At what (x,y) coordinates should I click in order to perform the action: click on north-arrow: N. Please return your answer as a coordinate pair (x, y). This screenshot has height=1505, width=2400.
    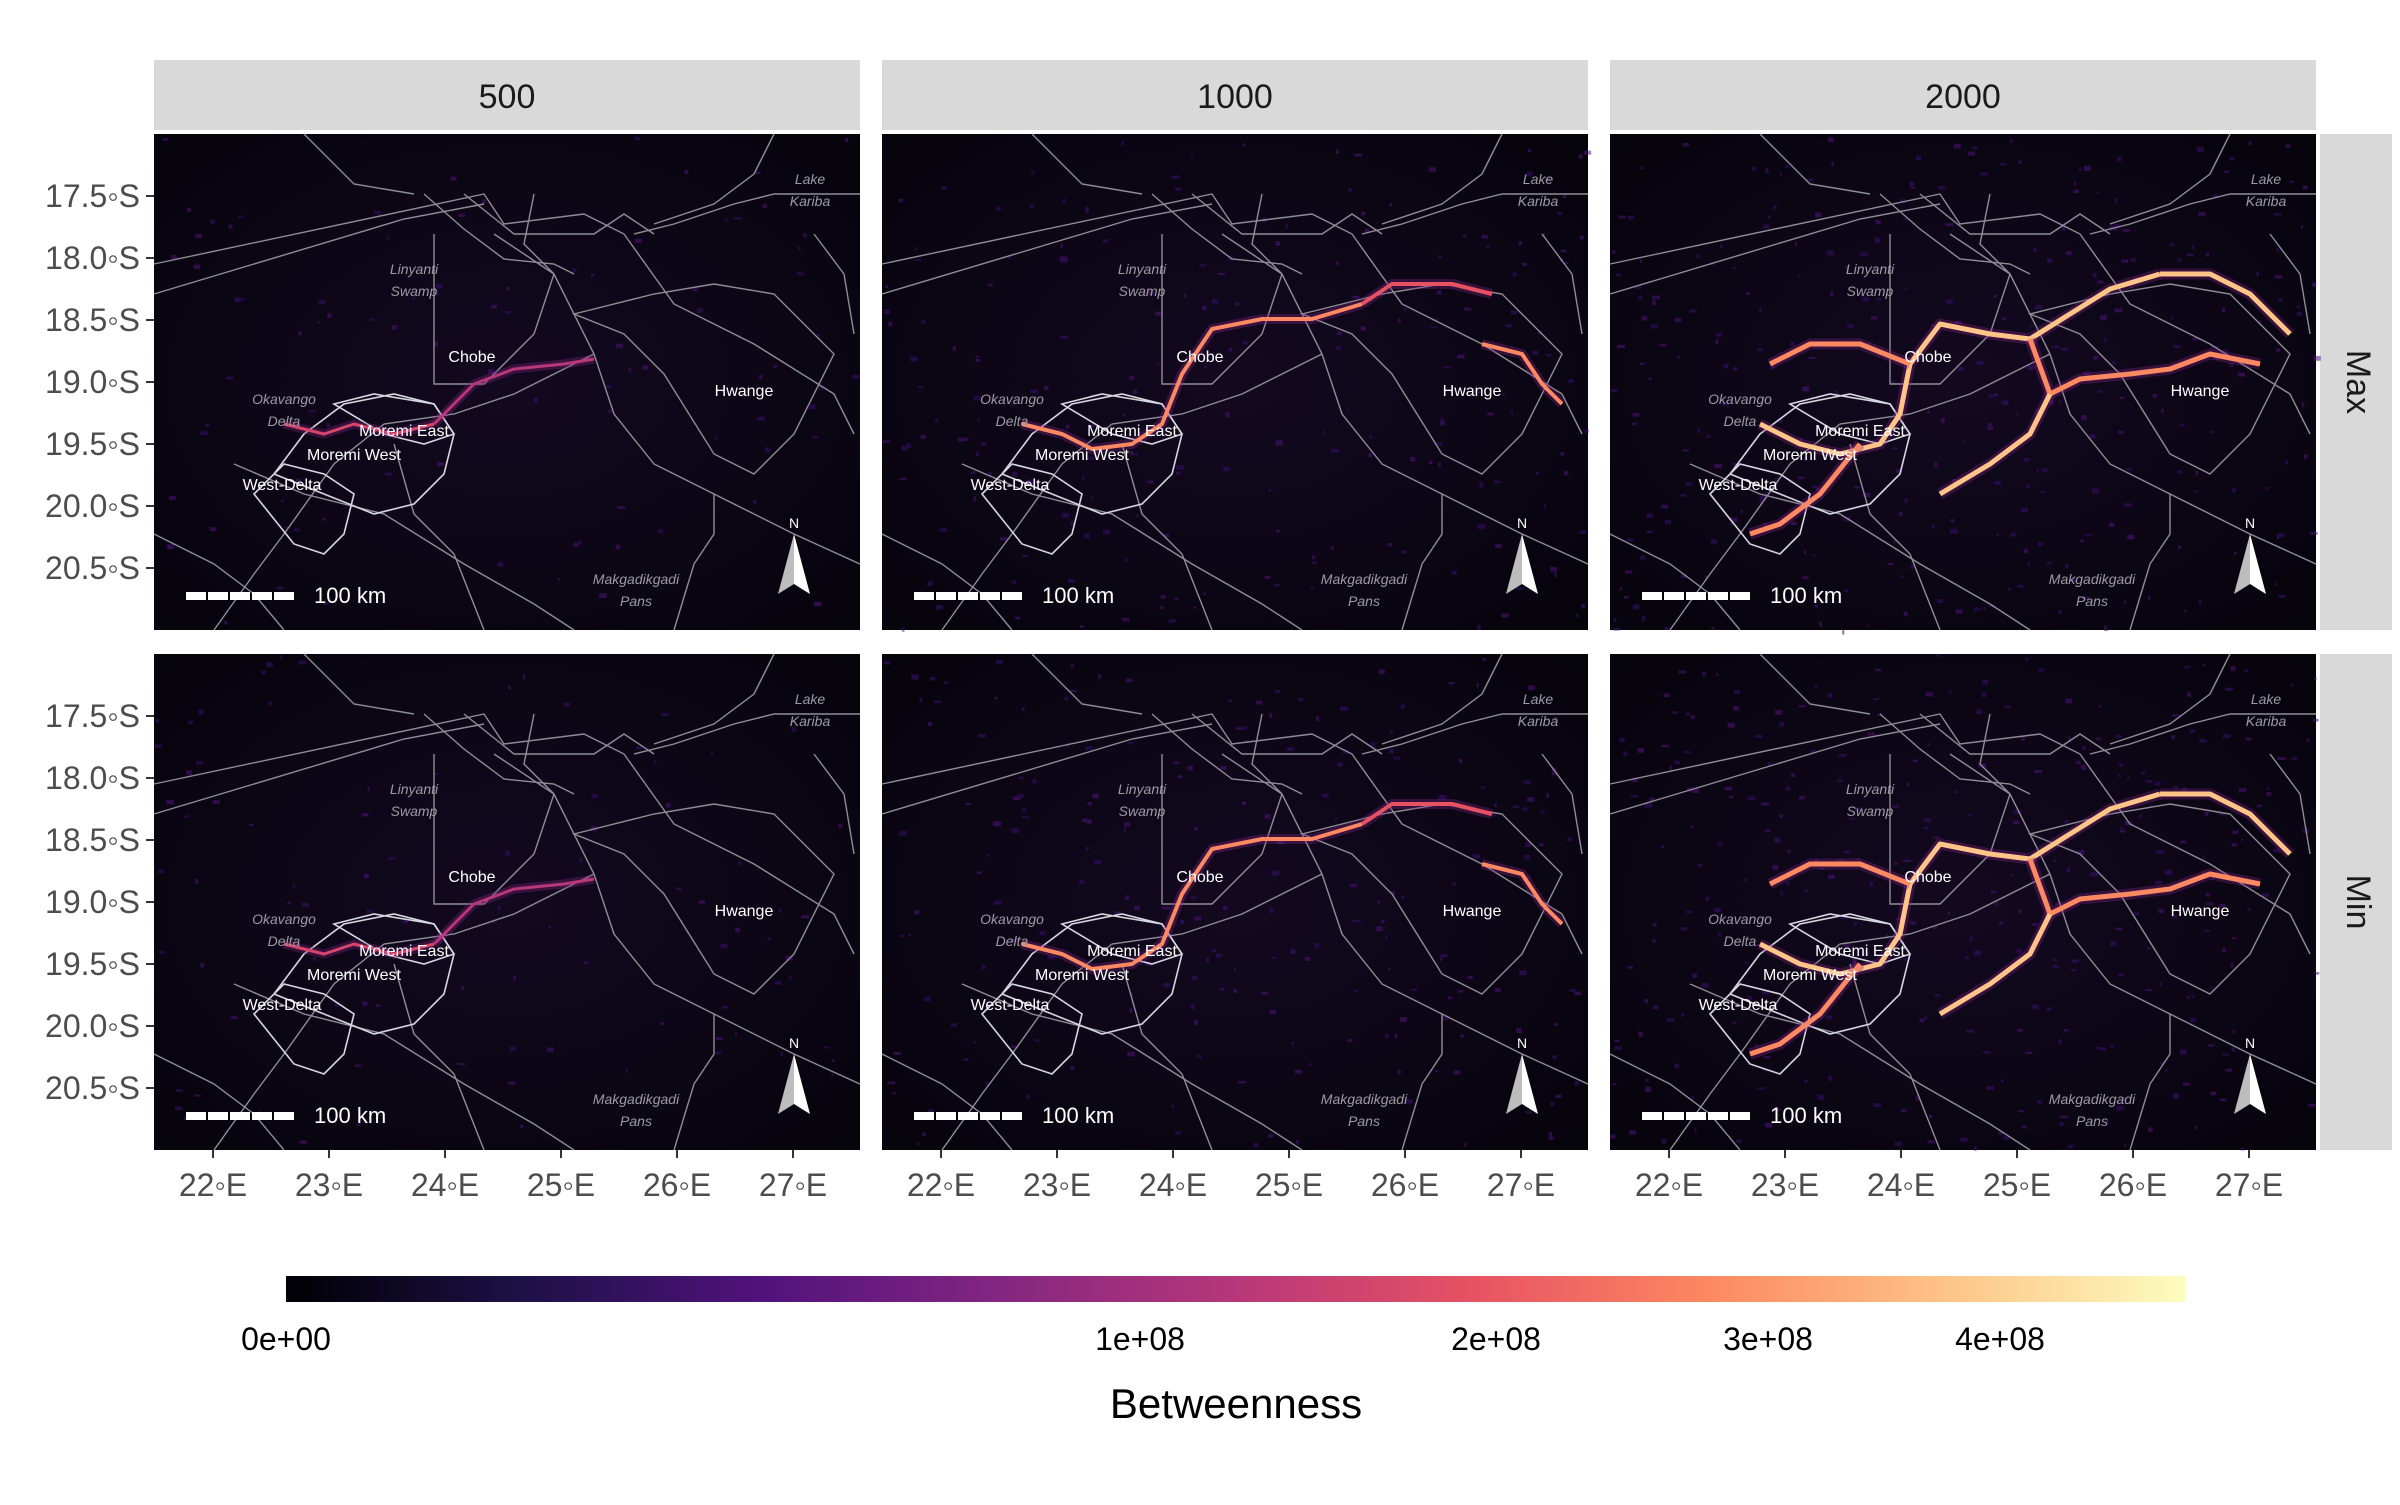
    Looking at the image, I should click on (1522, 1074).